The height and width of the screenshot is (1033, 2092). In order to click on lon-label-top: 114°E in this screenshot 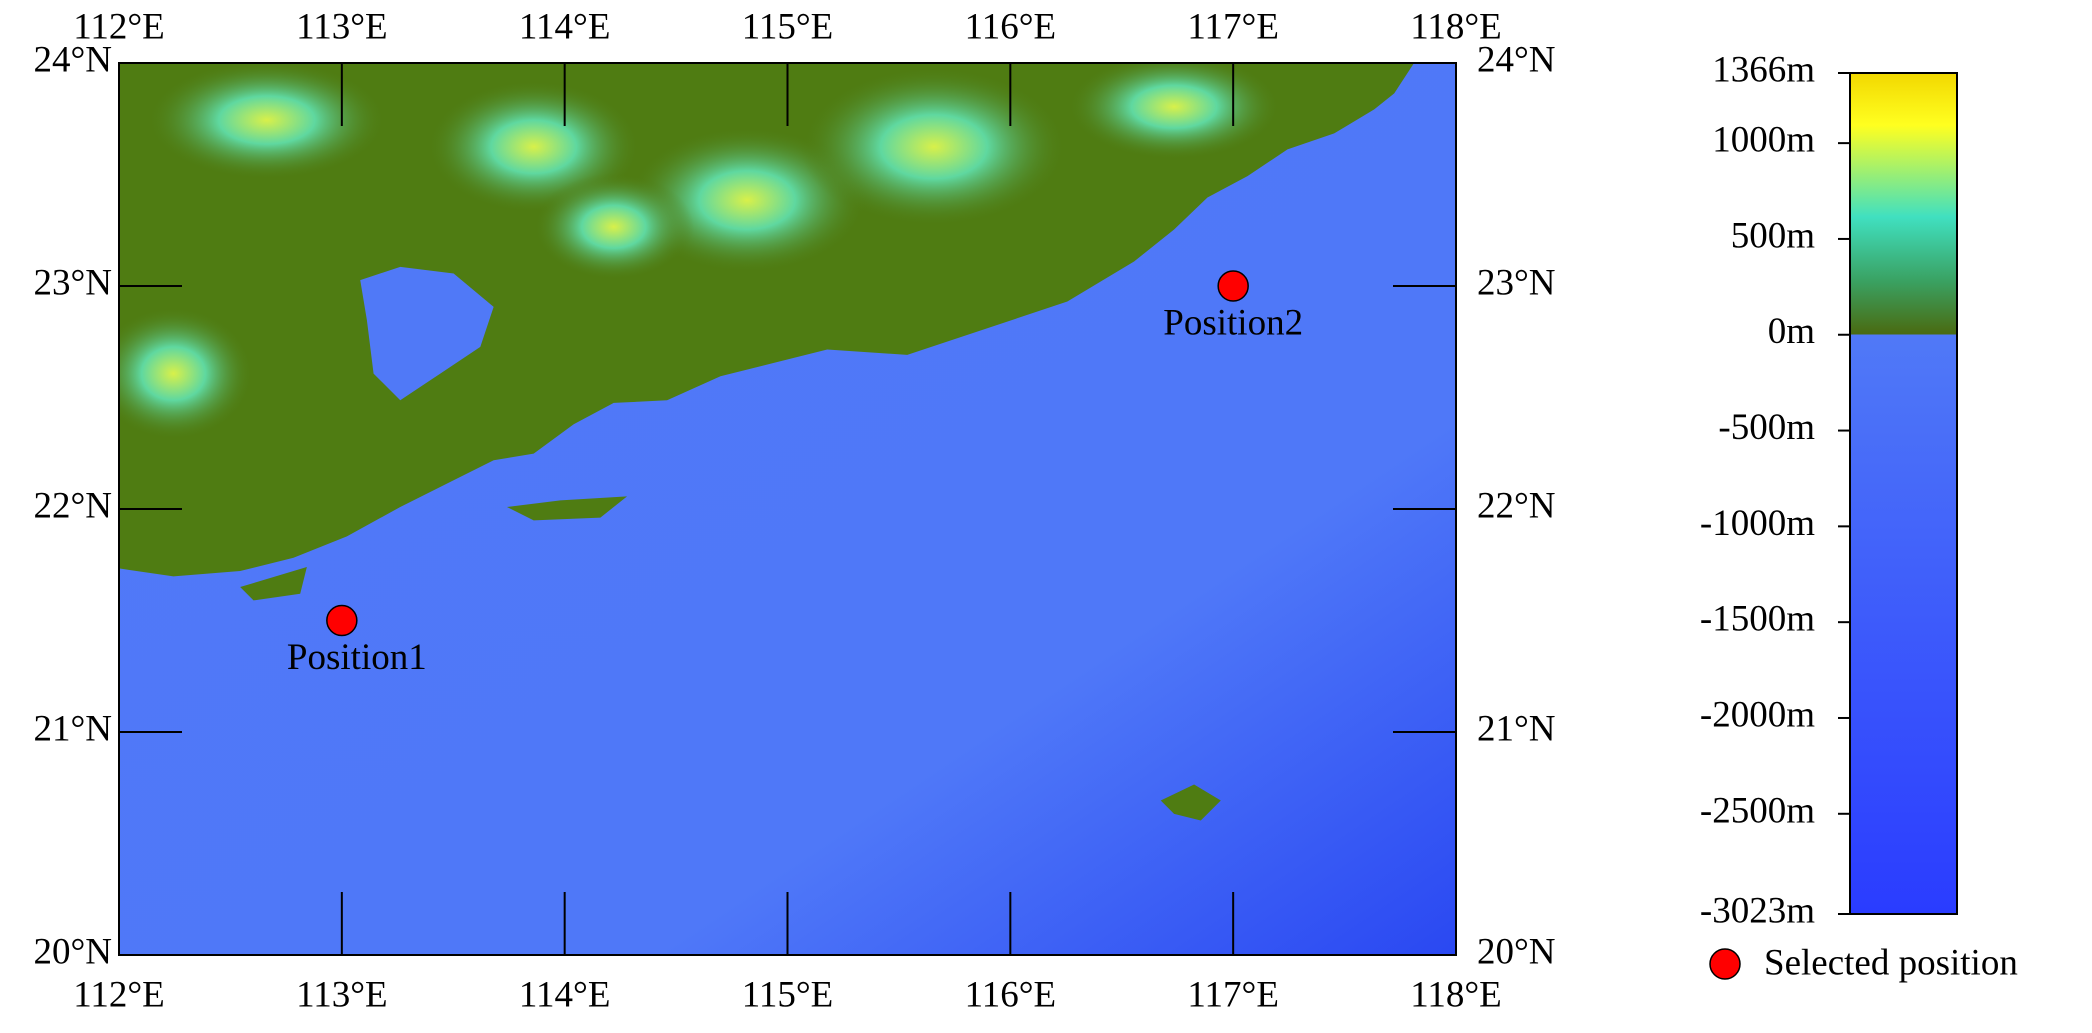, I will do `click(565, 26)`.